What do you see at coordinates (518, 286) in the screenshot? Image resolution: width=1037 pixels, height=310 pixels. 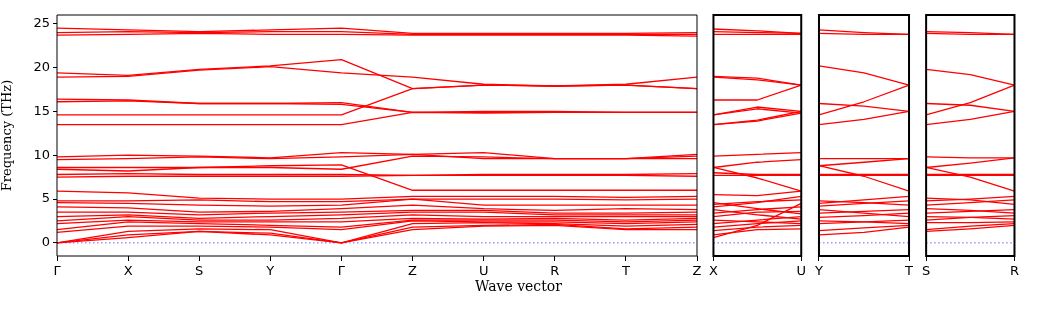 I see `x-axis-title: Wave vector` at bounding box center [518, 286].